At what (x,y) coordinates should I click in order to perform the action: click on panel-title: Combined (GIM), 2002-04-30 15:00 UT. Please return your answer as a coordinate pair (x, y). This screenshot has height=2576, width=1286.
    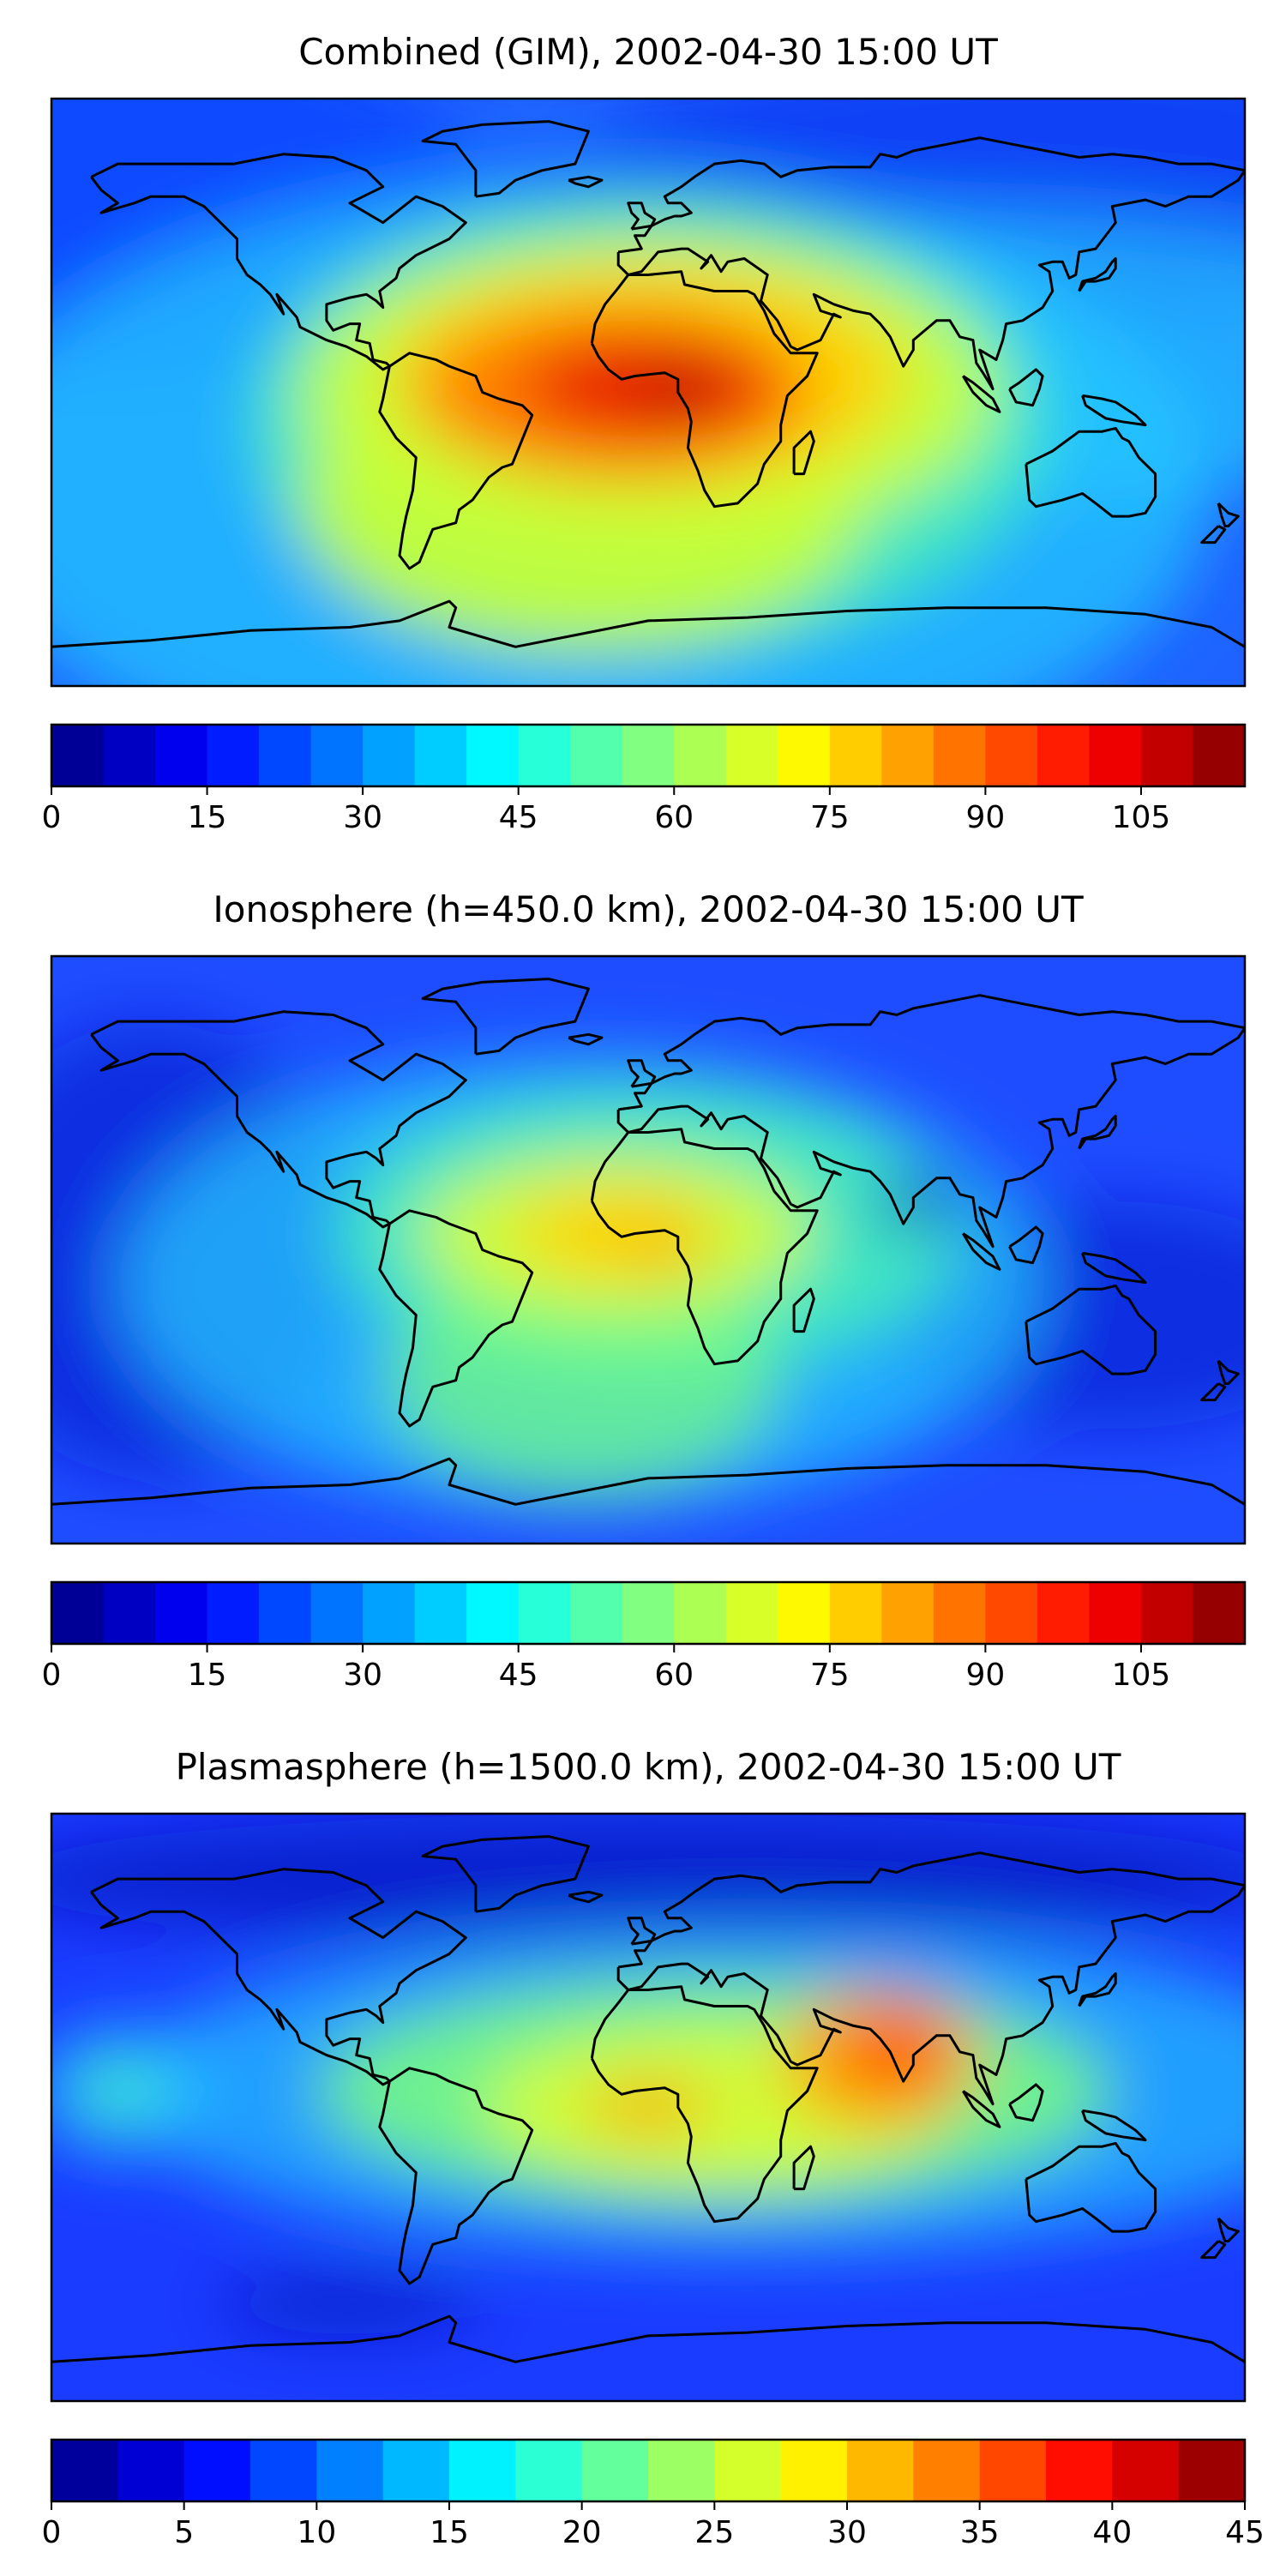
    Looking at the image, I should click on (648, 52).